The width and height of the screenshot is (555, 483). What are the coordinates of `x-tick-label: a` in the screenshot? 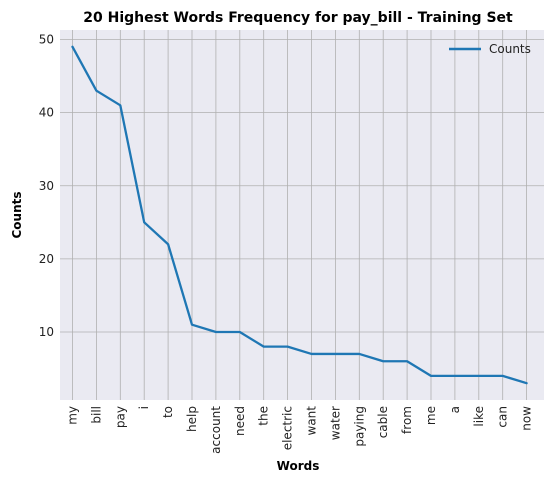 It's located at (455, 409).